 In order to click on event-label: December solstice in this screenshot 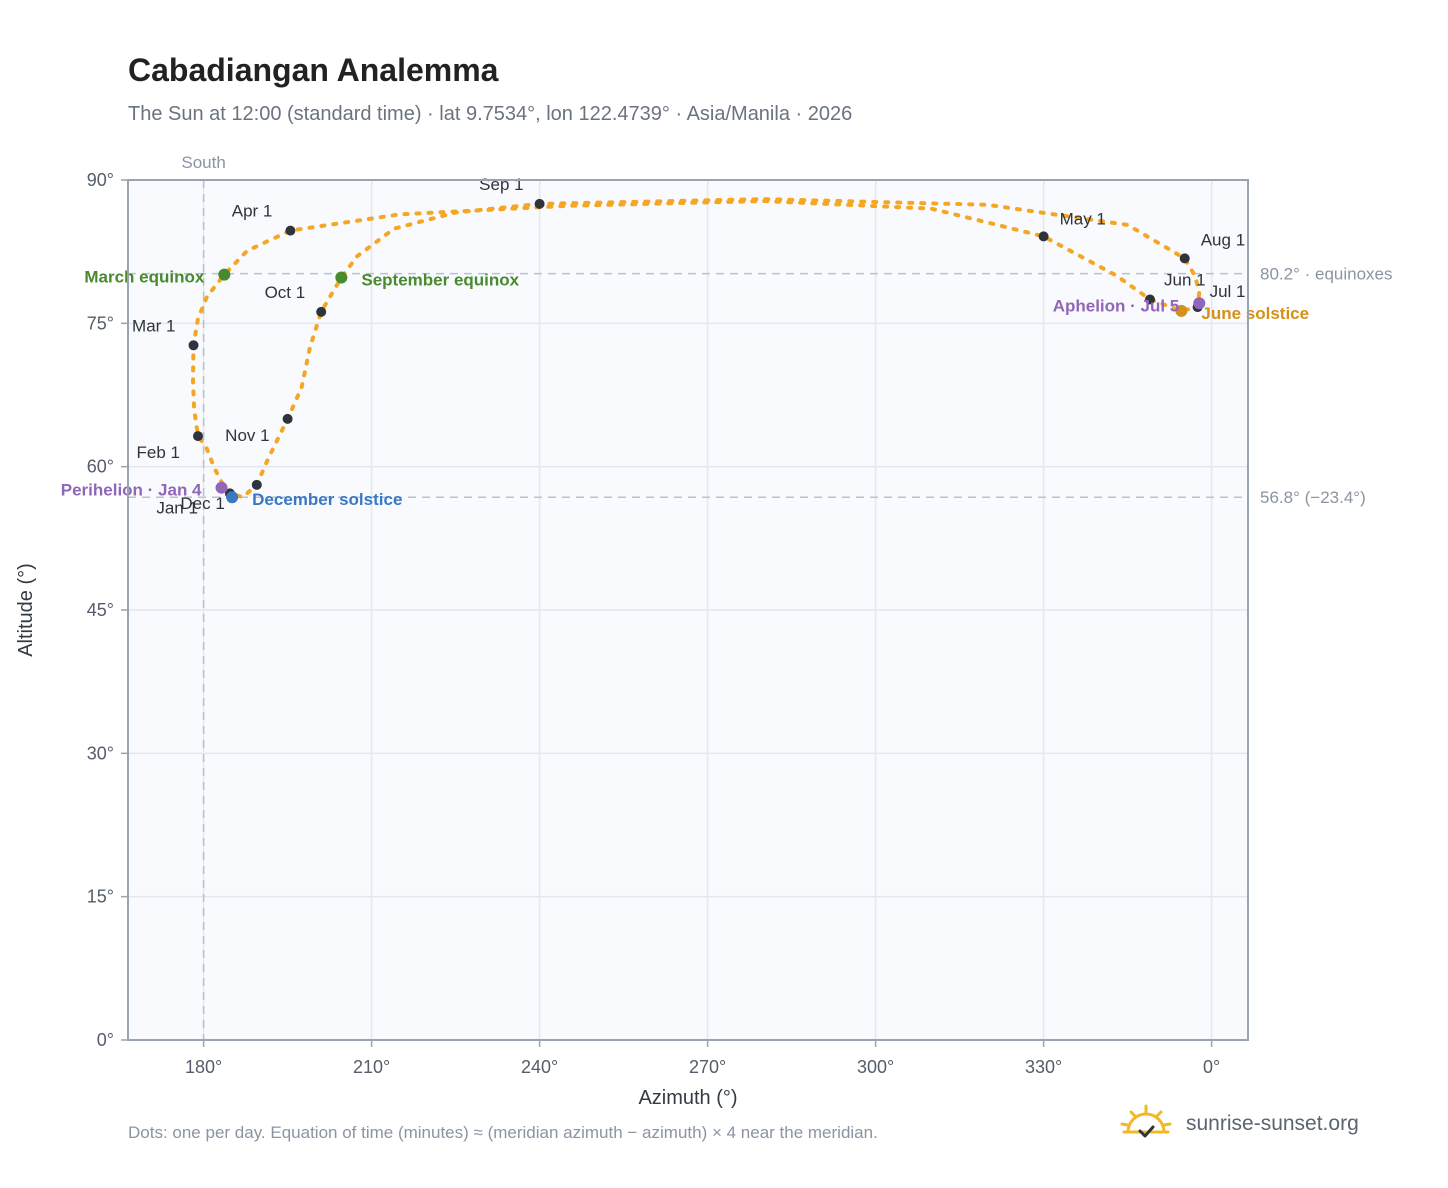, I will do `click(327, 499)`.